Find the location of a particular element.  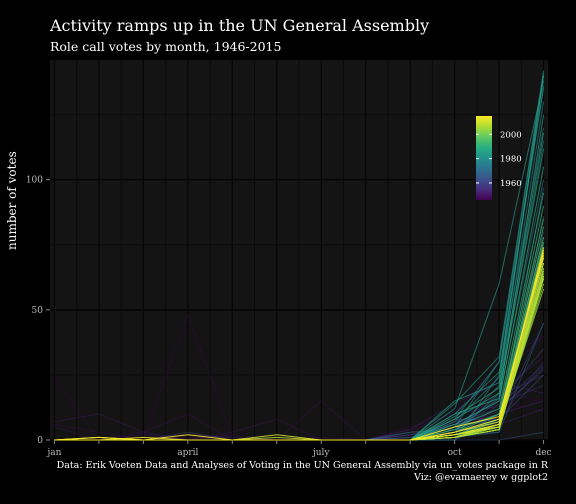

x-tick-label: july is located at coordinates (321, 453).